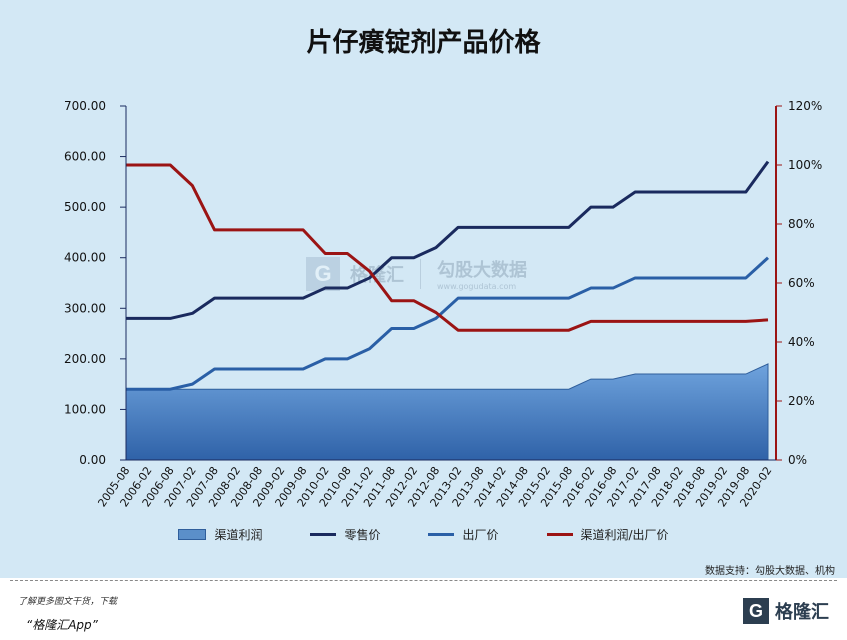  I want to click on right-tick-label: 120%, so click(805, 106).